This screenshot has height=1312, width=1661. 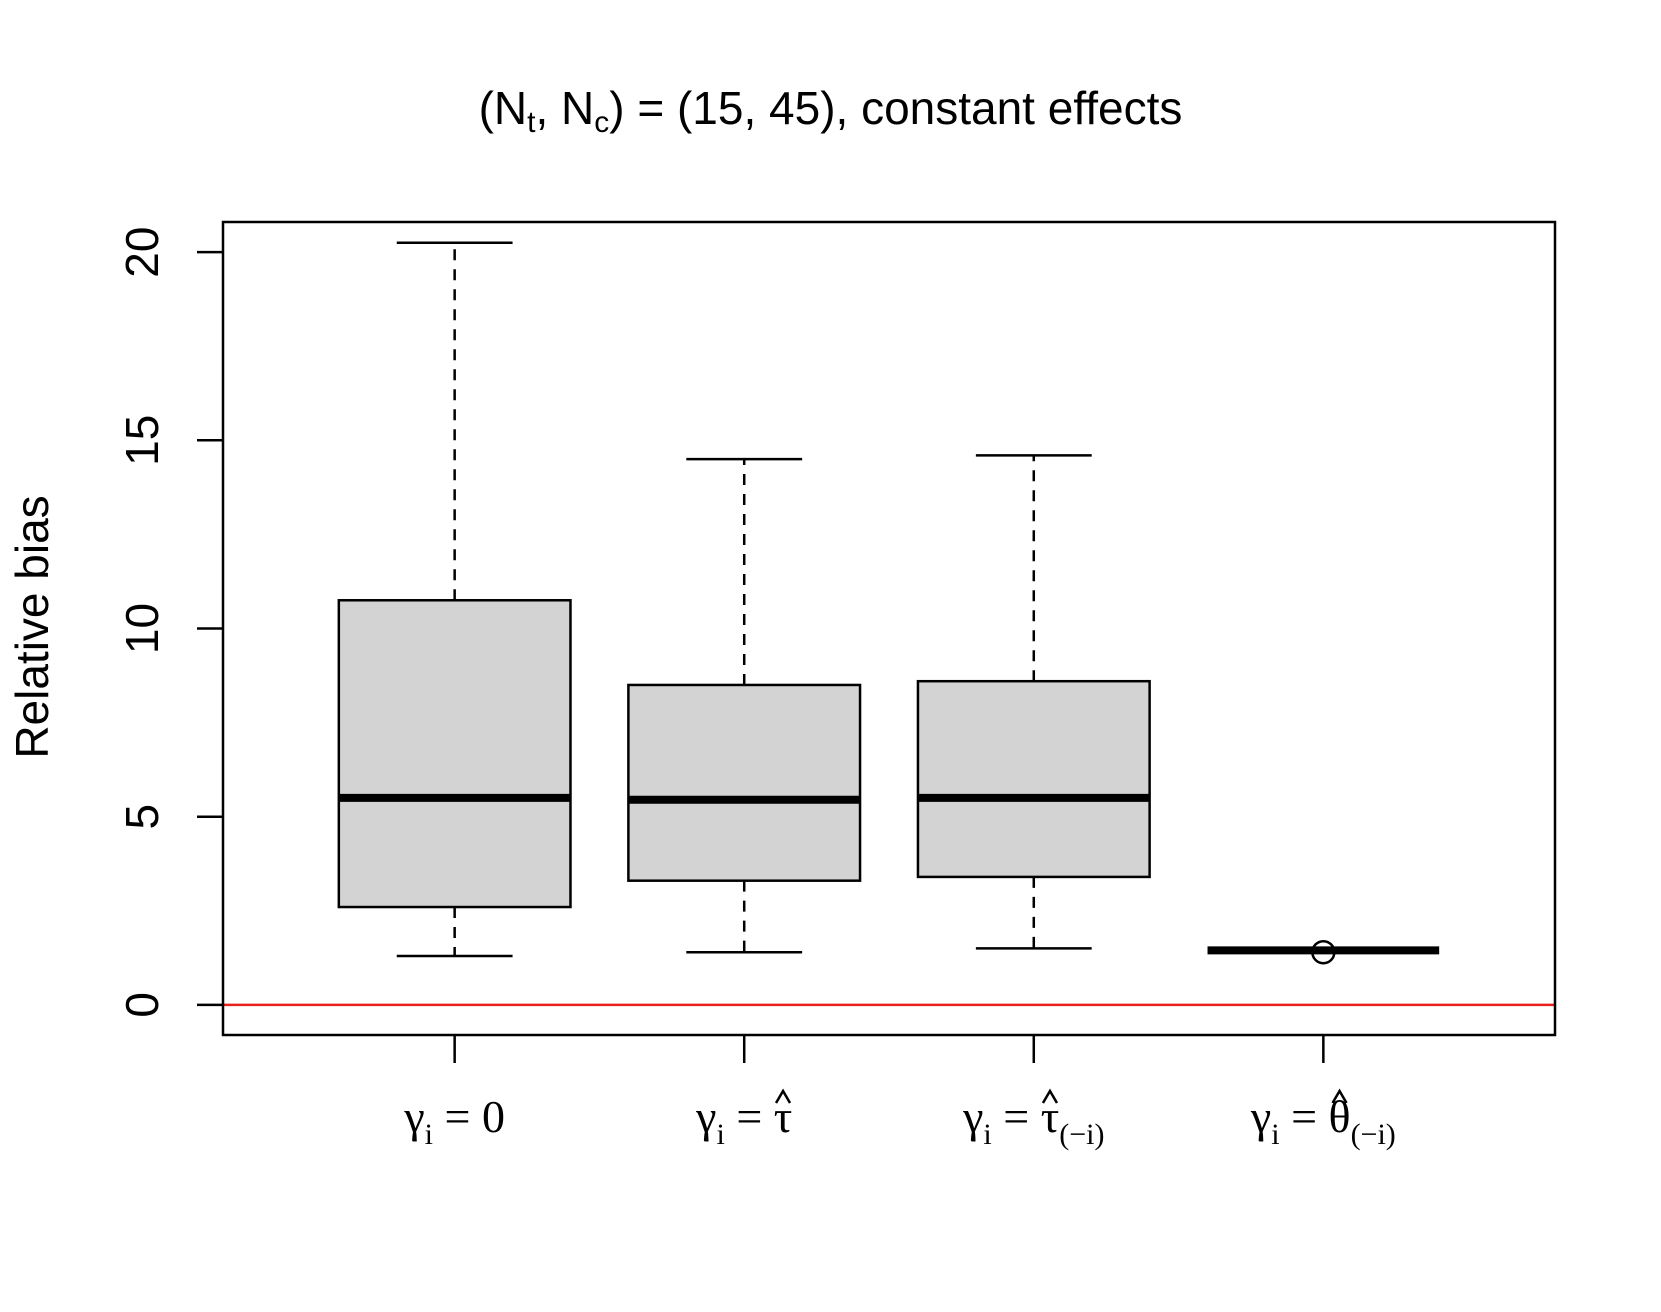 What do you see at coordinates (142, 628) in the screenshot?
I see `y-tick-label: 10` at bounding box center [142, 628].